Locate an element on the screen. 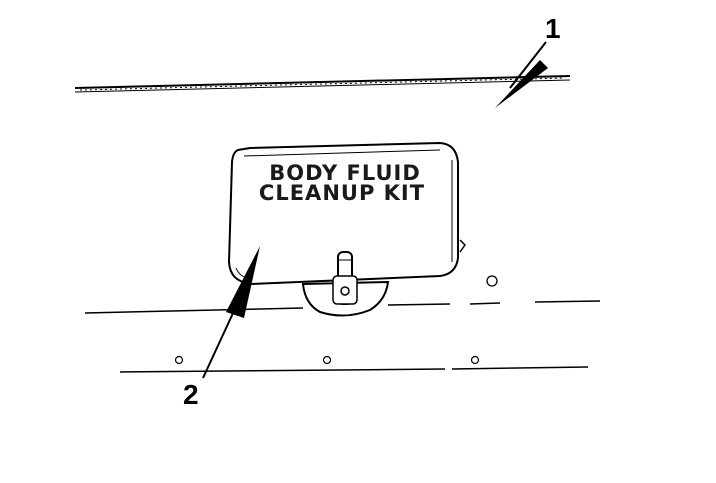  callout-2-leader is located at coordinates (231, 312).